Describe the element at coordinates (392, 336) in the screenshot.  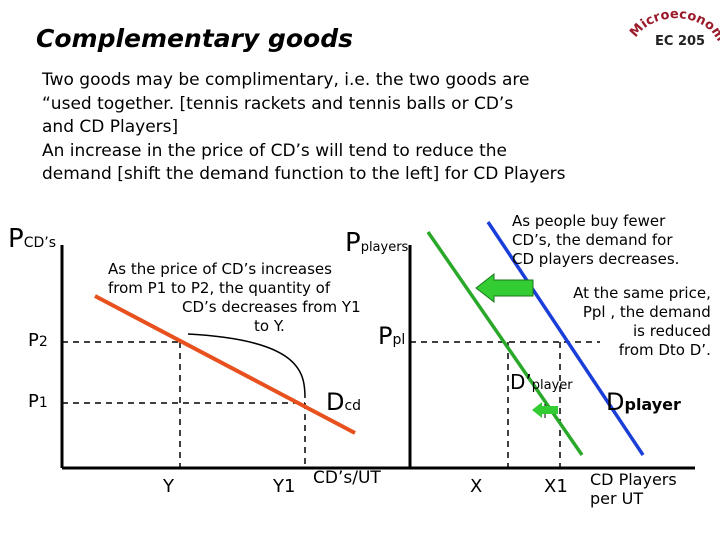
I see `ppl-label: Ppl` at that location.